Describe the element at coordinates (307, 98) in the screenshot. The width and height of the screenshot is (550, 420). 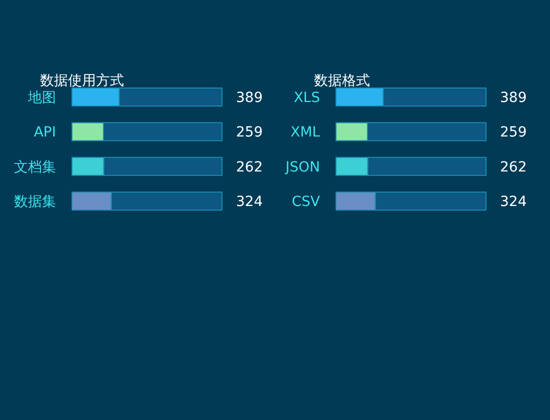
I see `y-tick-label: XLS` at that location.